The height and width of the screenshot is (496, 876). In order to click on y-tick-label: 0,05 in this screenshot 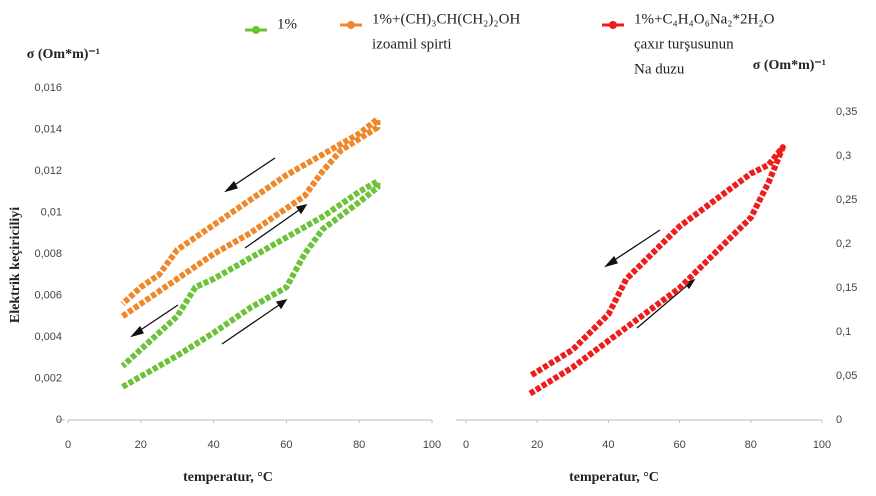, I will do `click(846, 376)`.